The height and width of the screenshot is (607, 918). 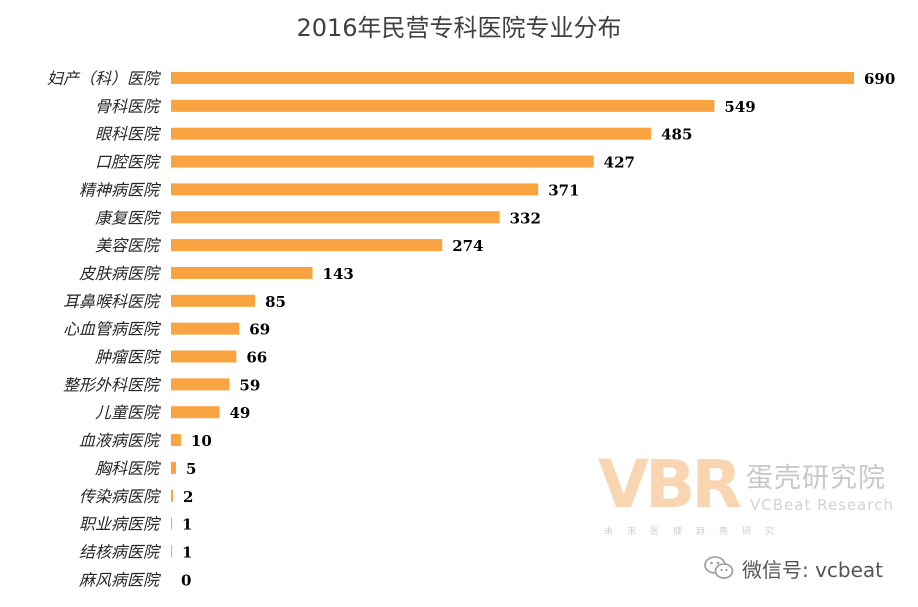 I want to click on category-label: 口腔医院, so click(x=128, y=162).